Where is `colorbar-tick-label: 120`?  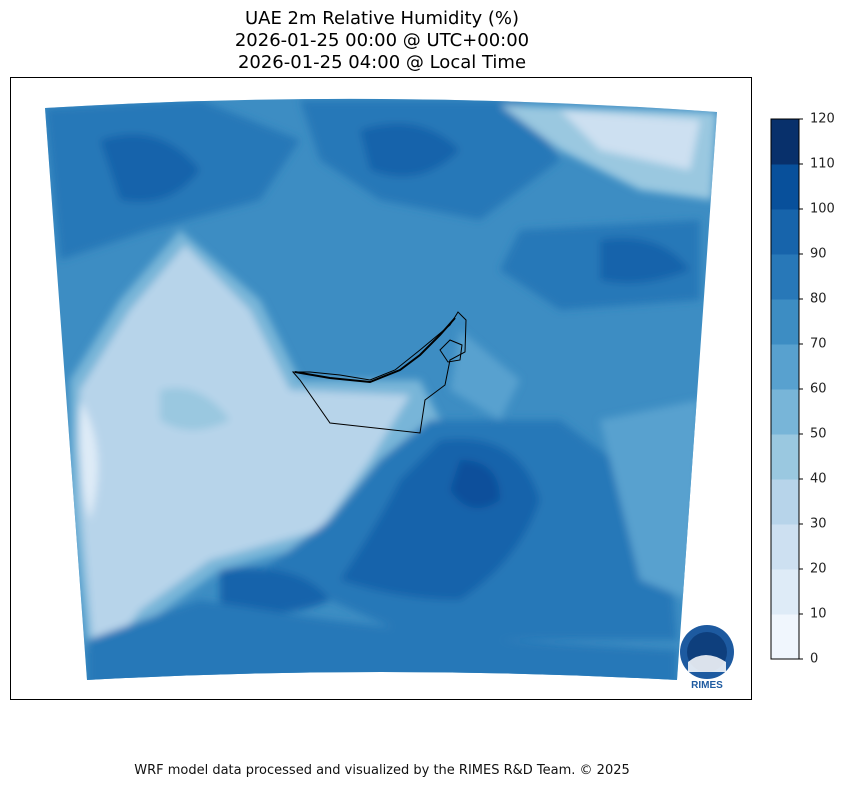
colorbar-tick-label: 120 is located at coordinates (822, 119).